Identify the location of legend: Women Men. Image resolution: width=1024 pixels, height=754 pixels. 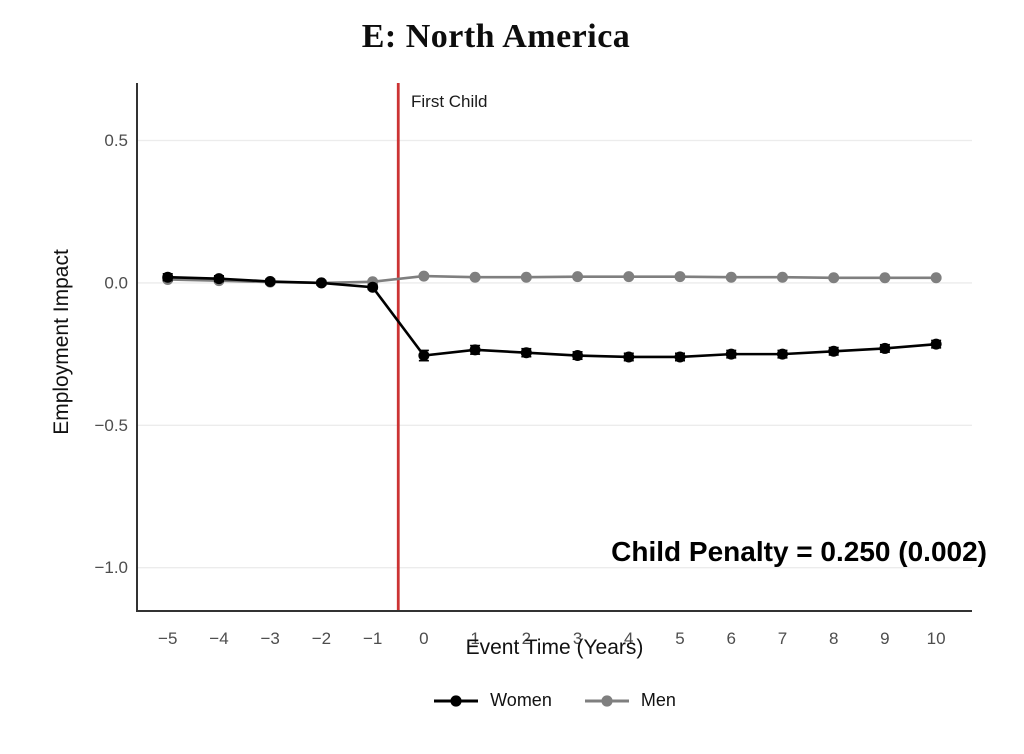
(554, 700).